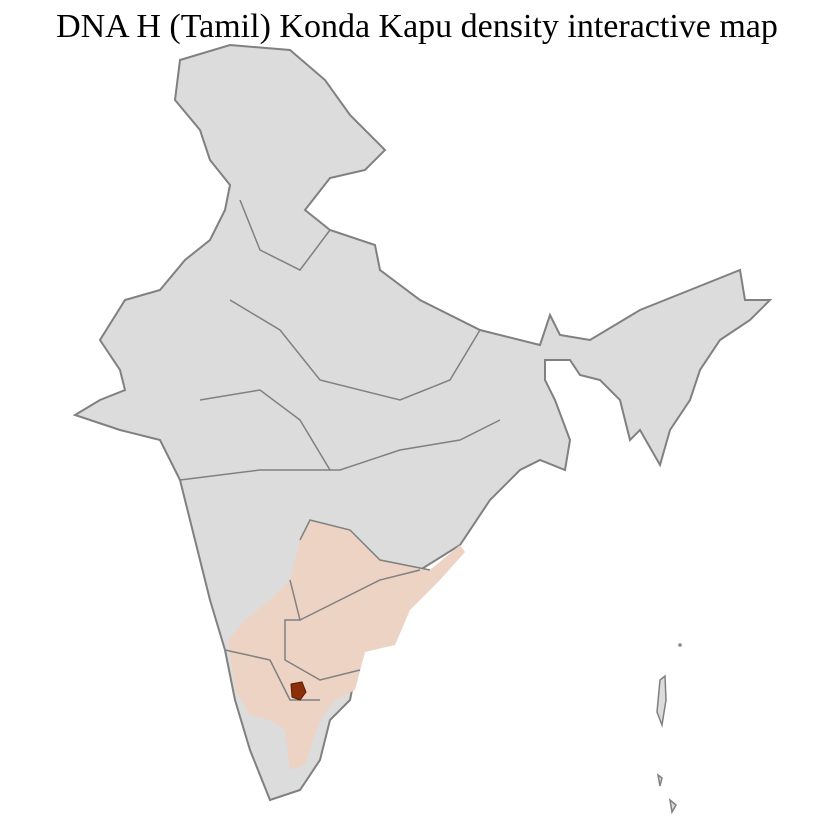 The image size is (834, 837). I want to click on low-density-region, so click(346, 645).